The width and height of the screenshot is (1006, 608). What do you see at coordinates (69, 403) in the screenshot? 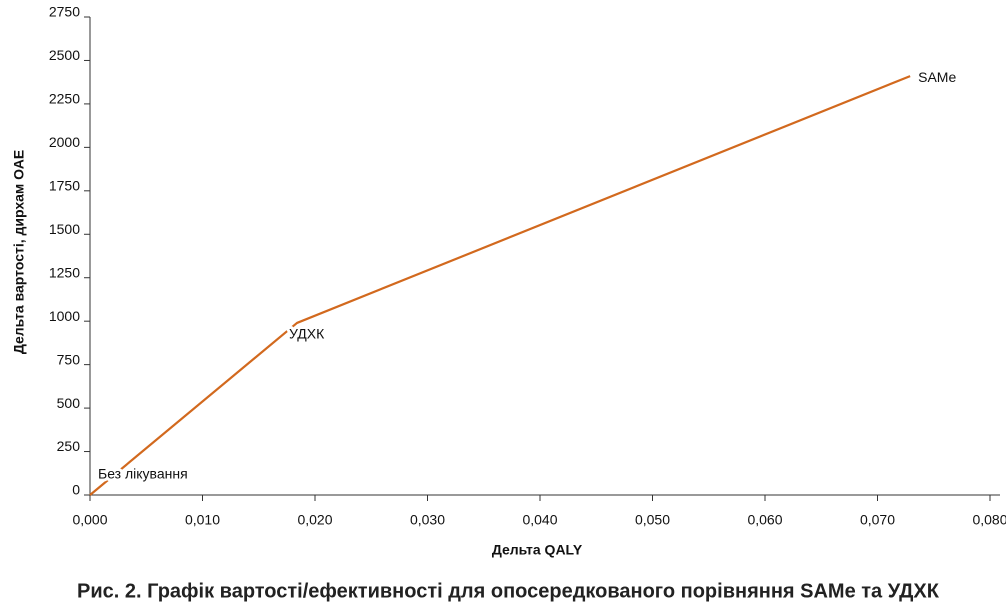
I see `y-tick-label: 500` at bounding box center [69, 403].